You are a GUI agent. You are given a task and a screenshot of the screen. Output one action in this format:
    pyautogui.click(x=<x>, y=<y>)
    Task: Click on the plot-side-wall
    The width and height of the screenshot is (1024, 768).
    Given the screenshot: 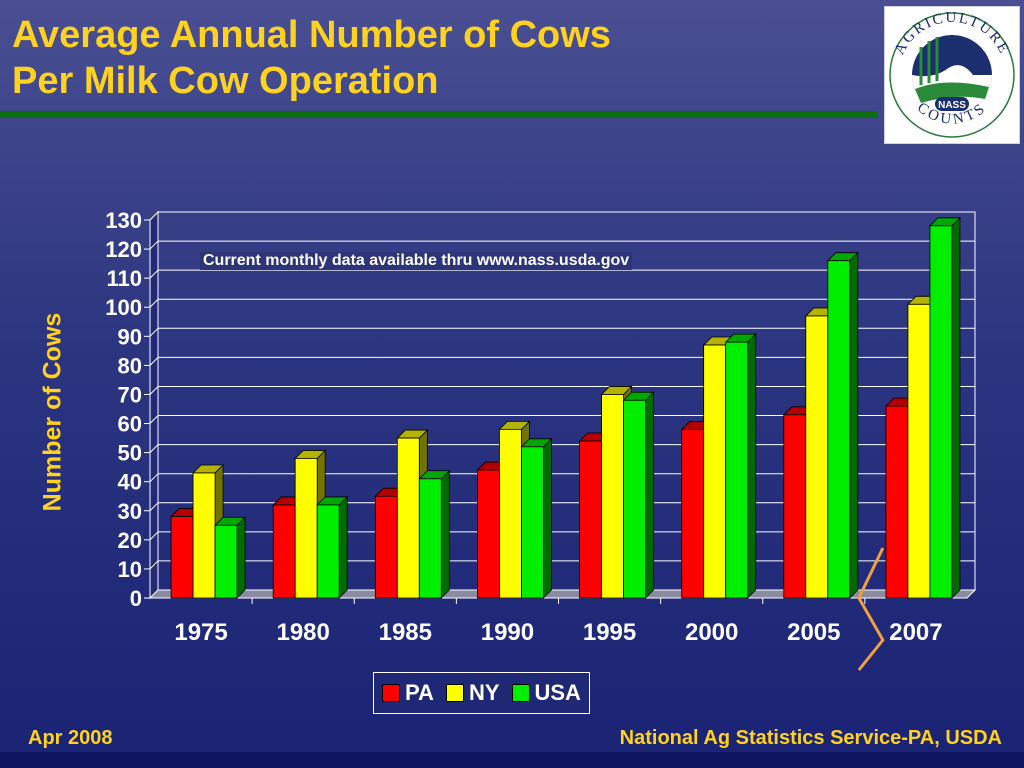 What is the action you would take?
    pyautogui.click(x=154, y=405)
    